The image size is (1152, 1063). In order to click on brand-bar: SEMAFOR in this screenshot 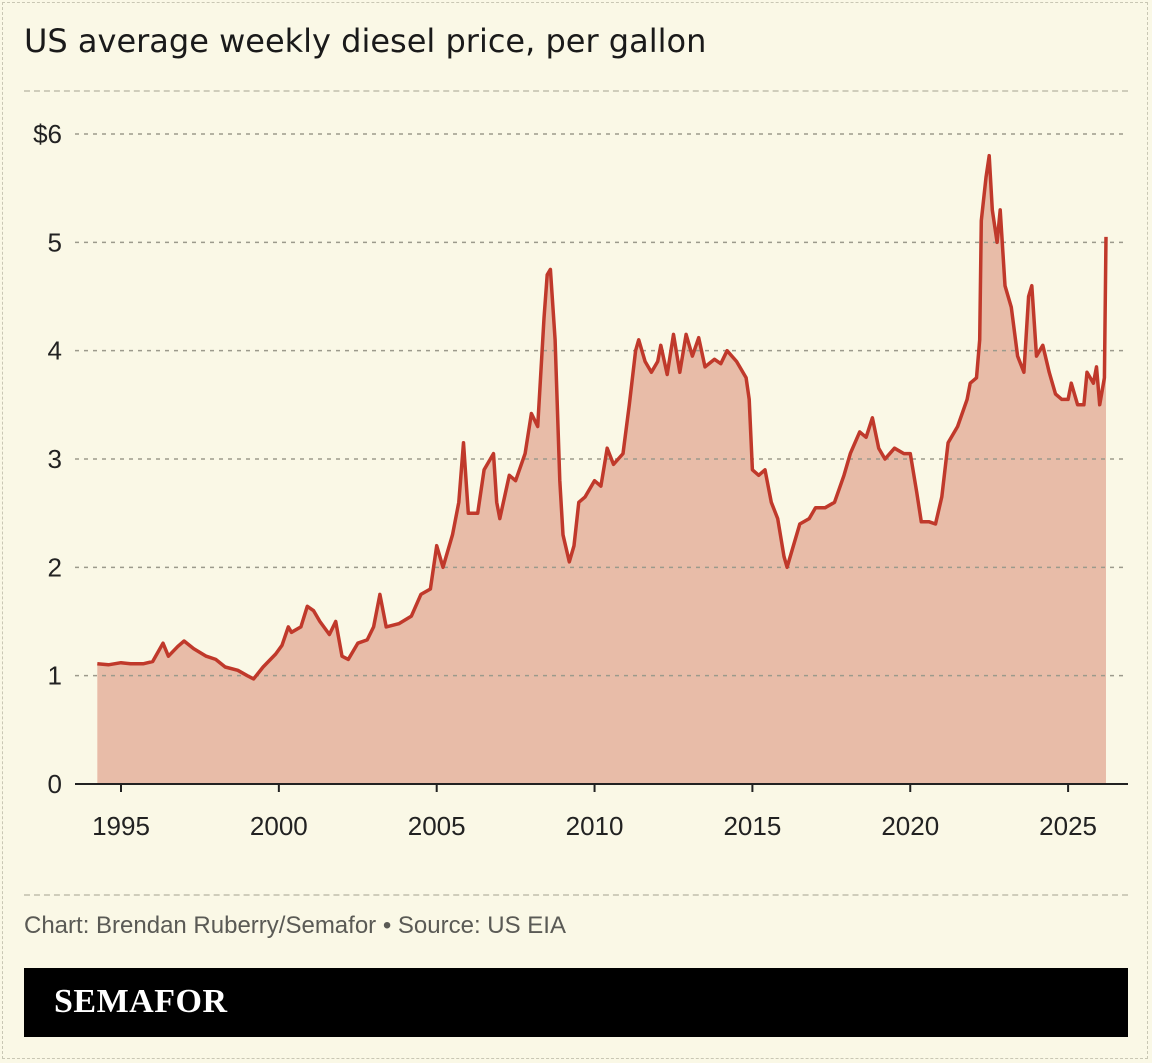, I will do `click(576, 1002)`.